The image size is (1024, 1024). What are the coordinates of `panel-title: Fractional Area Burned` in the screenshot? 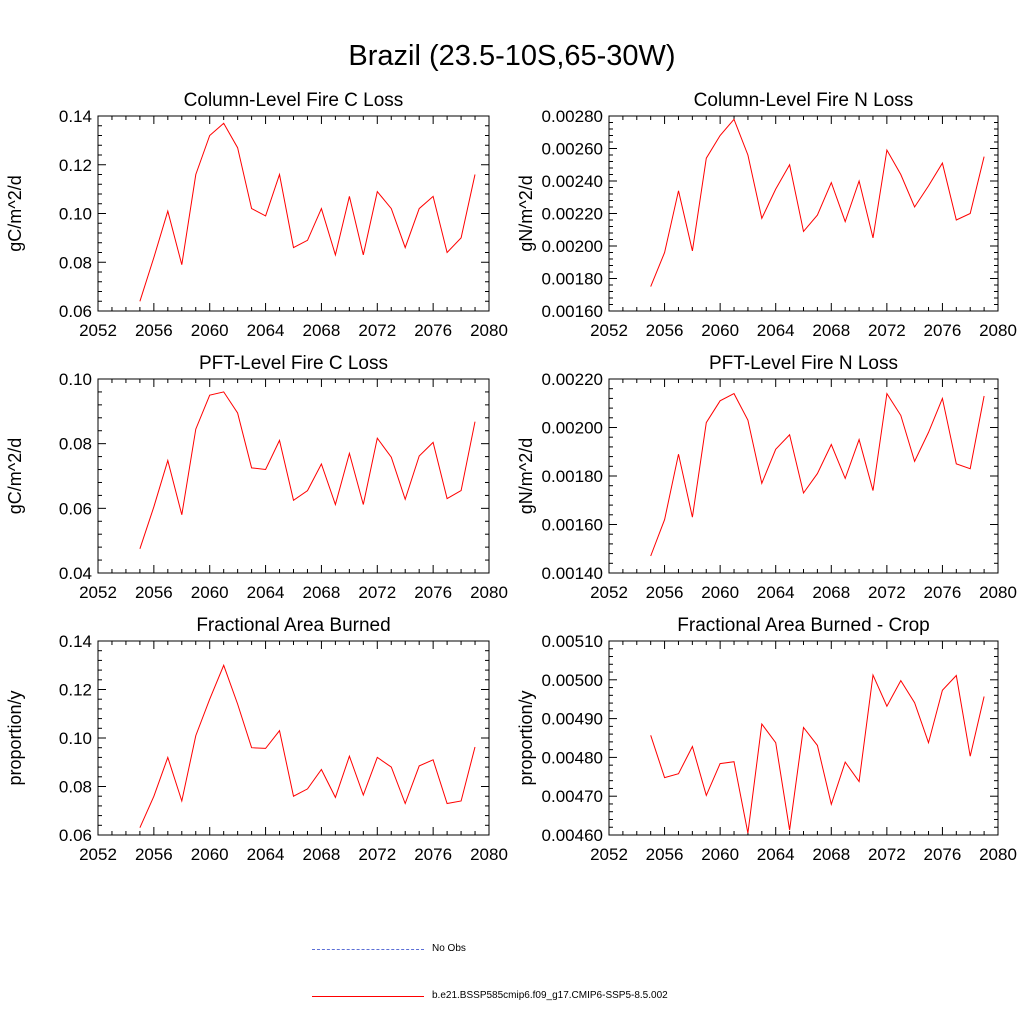 It's located at (293, 625).